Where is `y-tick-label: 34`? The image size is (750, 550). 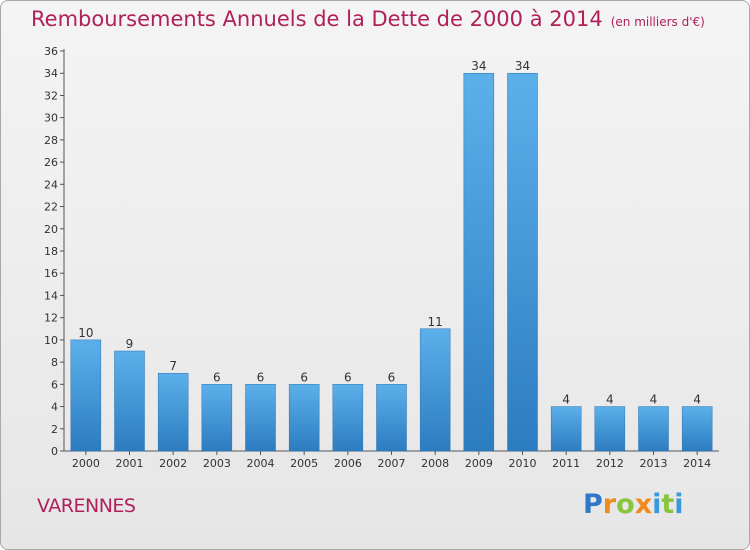 y-tick-label: 34 is located at coordinates (51, 73).